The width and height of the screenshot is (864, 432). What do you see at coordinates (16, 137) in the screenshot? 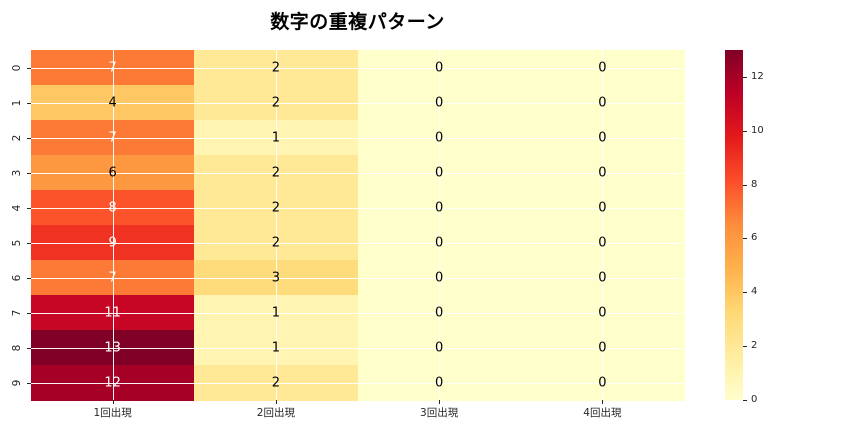
I see `y-tick-label: 2` at bounding box center [16, 137].